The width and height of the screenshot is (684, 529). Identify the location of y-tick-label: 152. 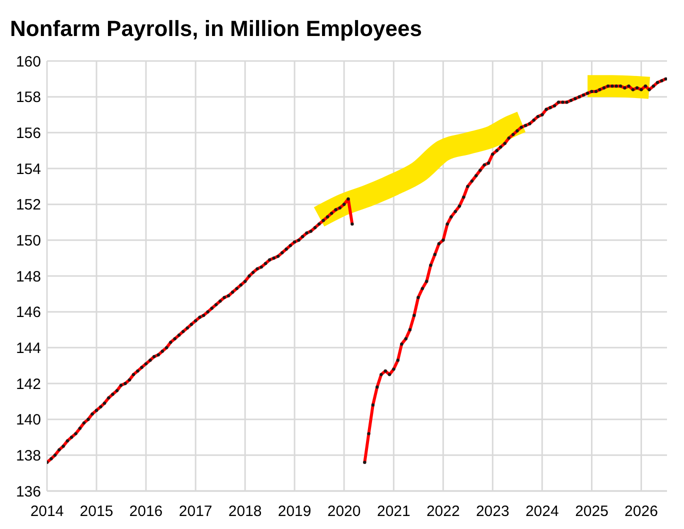
(28, 205).